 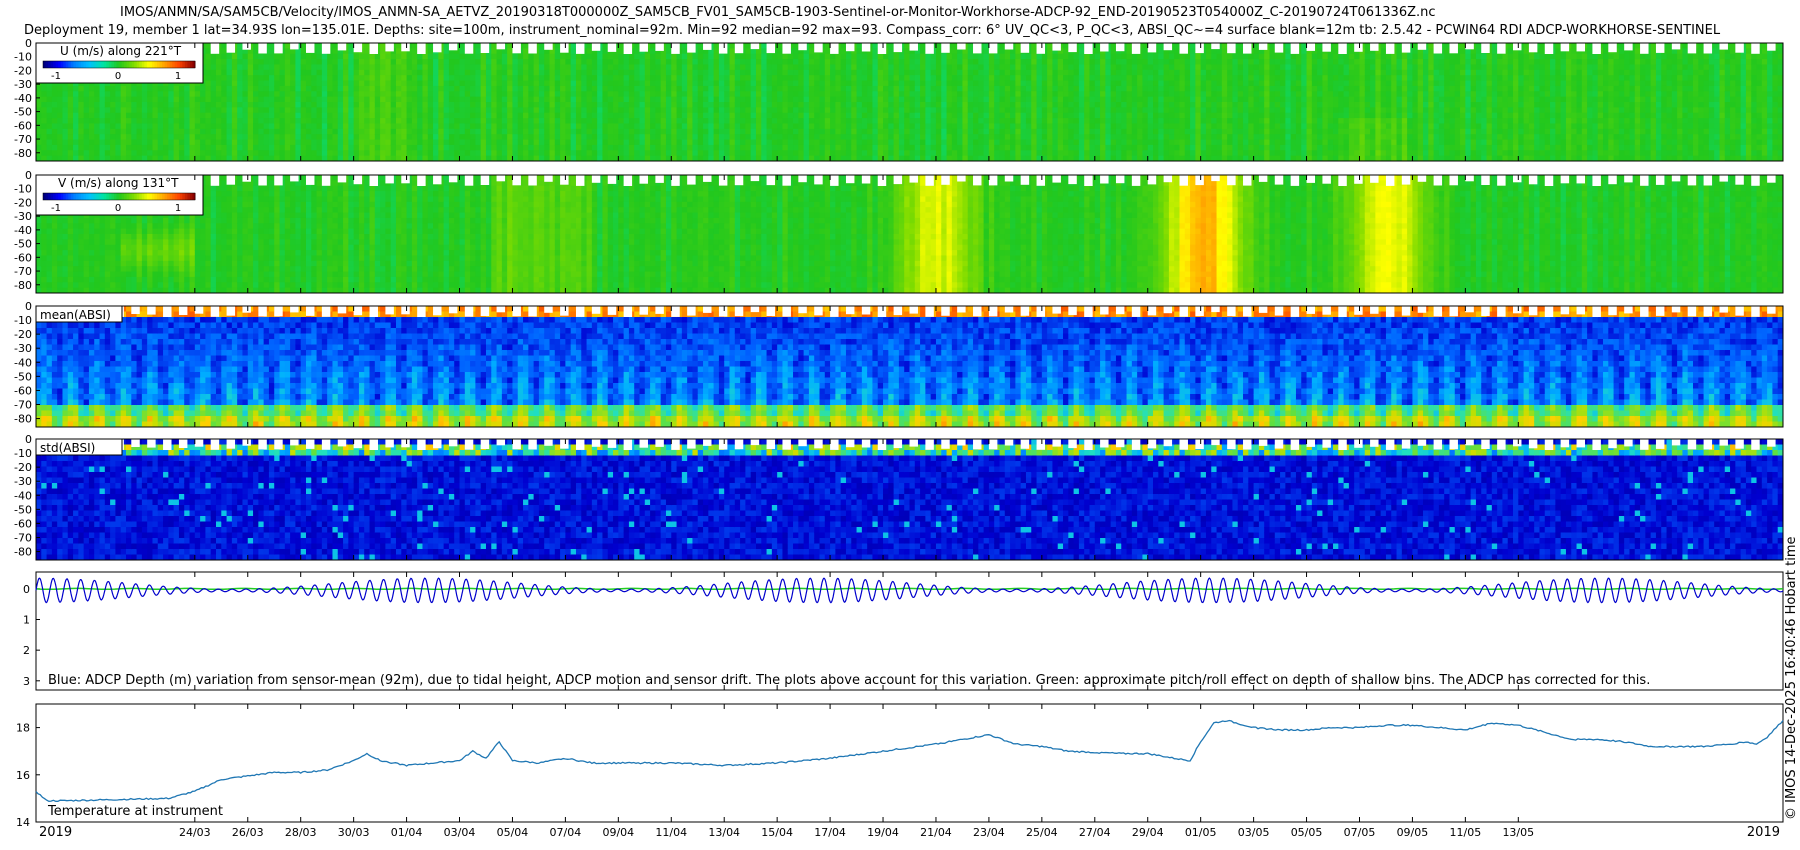 What do you see at coordinates (119, 195) in the screenshot?
I see `v-velocity-colorbar: V (m/s) along 131°T -1 0 1` at bounding box center [119, 195].